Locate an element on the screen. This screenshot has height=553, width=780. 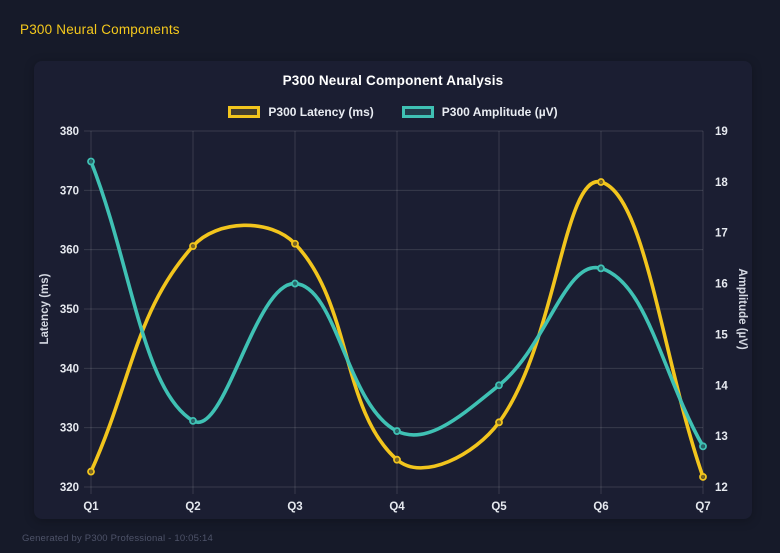
left-axis-tick-label: 370 is located at coordinates (69, 191).